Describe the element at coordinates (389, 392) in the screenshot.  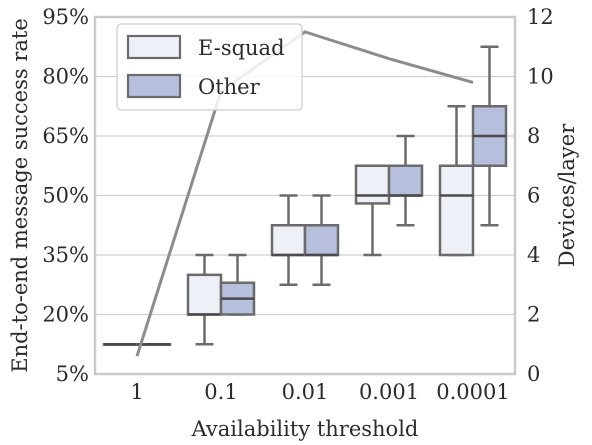
I see `x-tick-label: 0.001` at that location.